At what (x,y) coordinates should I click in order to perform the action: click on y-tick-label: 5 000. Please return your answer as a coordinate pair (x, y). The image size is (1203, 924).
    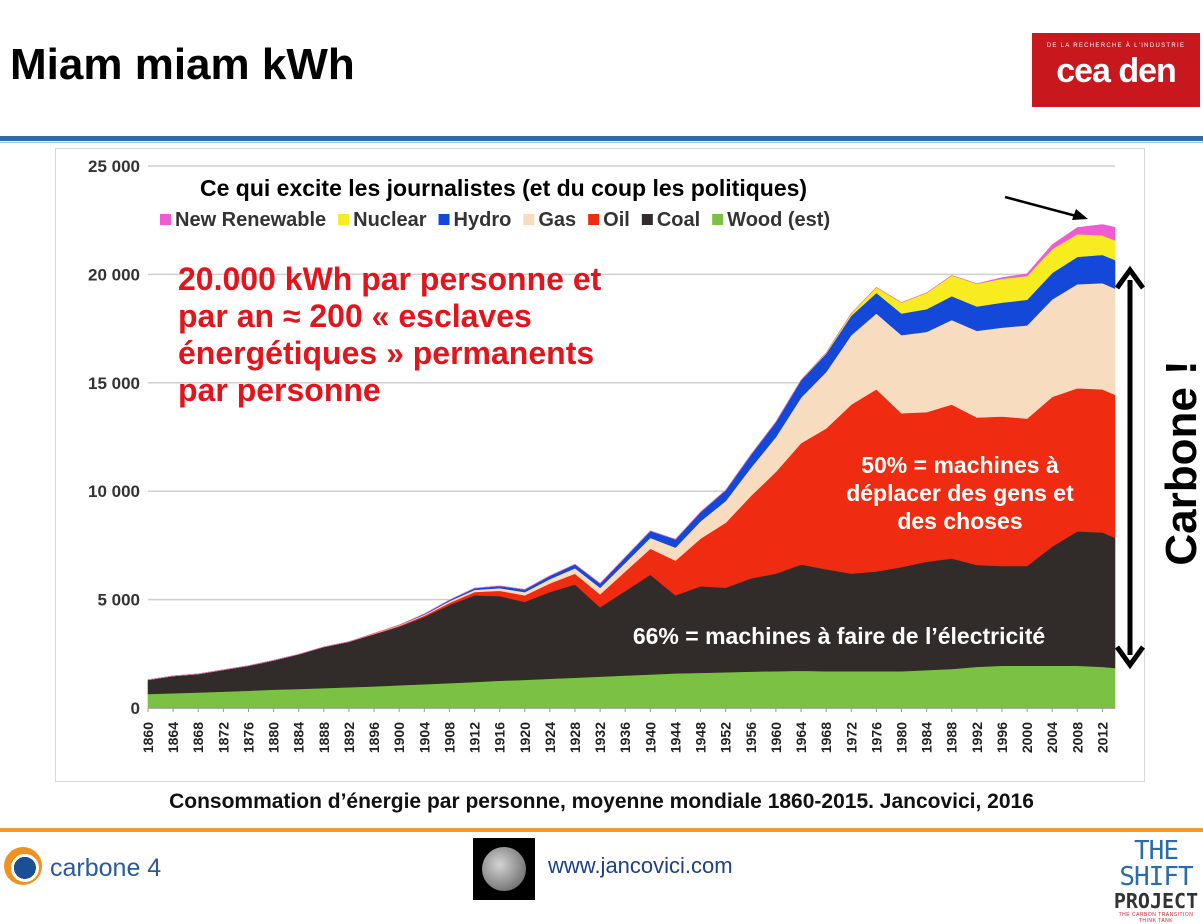
    Looking at the image, I should click on (118, 600).